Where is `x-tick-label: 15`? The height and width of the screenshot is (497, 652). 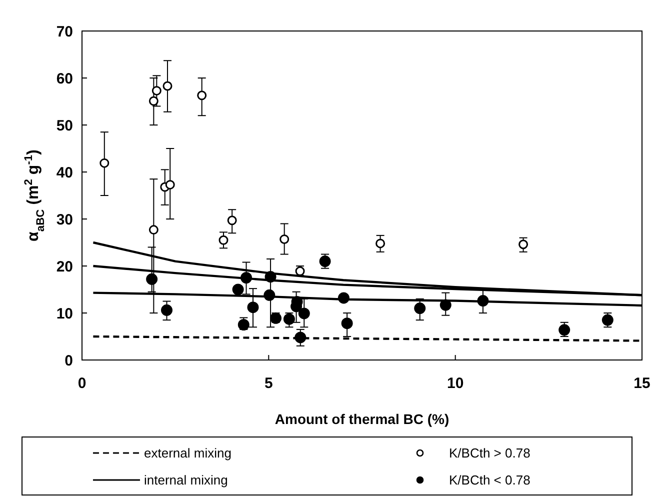
x-tick-label: 15 is located at coordinates (642, 383).